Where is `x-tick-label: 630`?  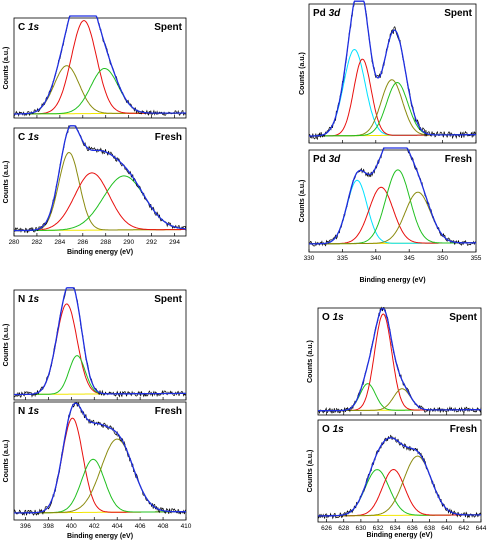 x-tick-label: 630 is located at coordinates (360, 528).